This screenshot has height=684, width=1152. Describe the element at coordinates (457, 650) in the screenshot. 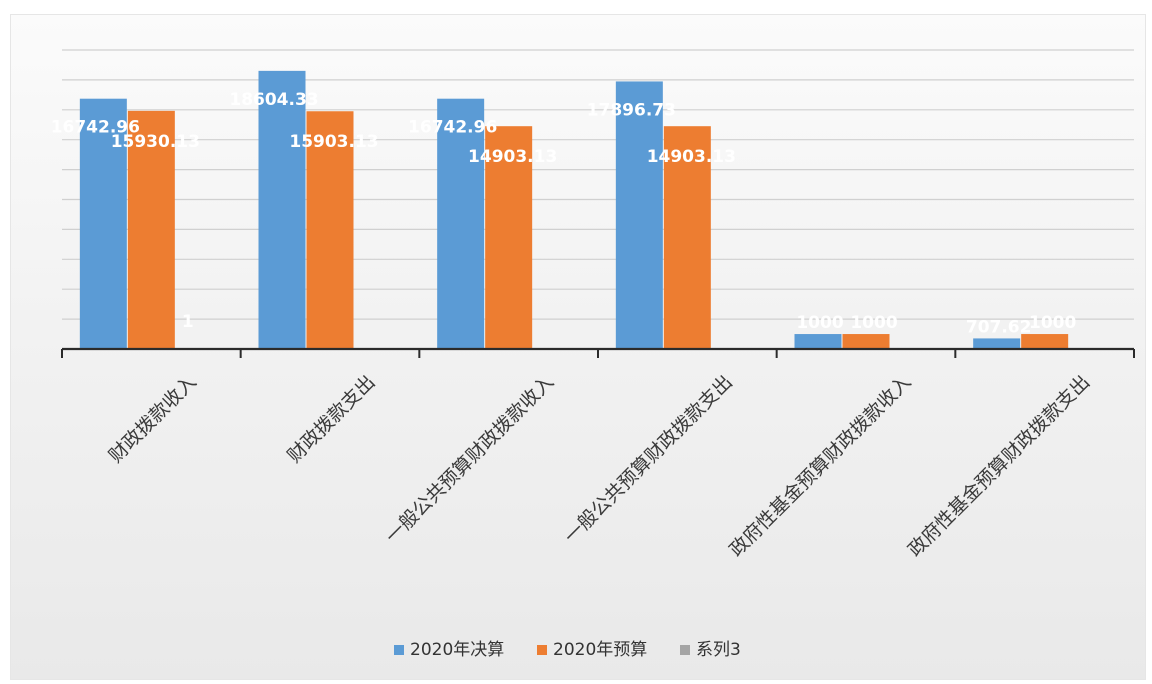

I see `legend-label: 2020年决算` at that location.